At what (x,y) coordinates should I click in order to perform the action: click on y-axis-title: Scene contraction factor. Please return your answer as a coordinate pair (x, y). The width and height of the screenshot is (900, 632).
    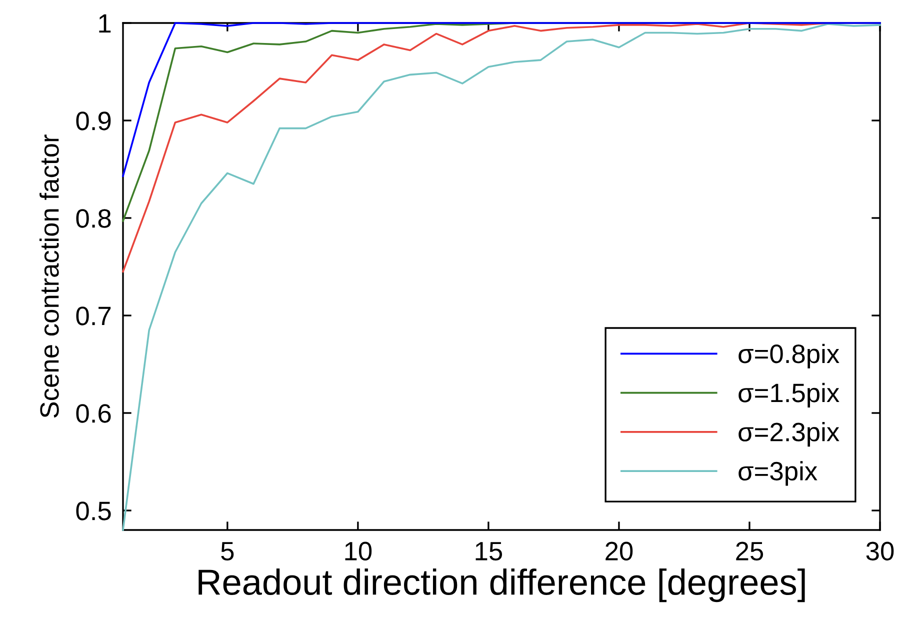
    Looking at the image, I should click on (49, 276).